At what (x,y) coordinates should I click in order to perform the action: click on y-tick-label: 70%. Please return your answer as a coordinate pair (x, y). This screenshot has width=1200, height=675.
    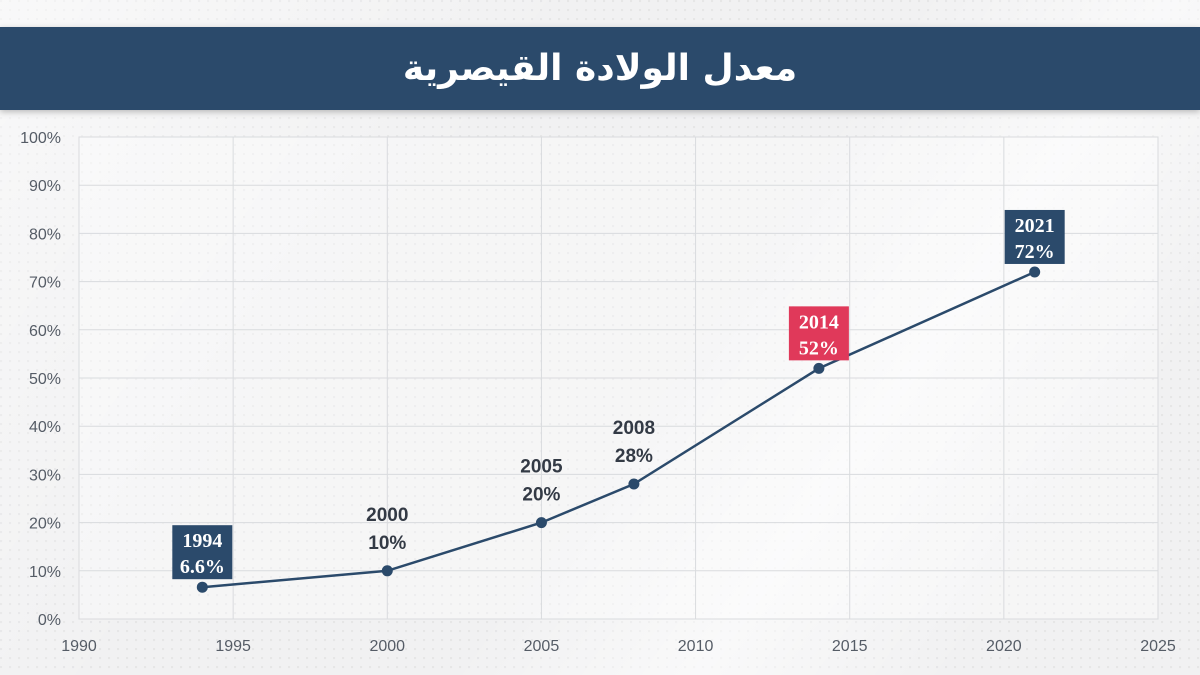
    Looking at the image, I should click on (45, 283).